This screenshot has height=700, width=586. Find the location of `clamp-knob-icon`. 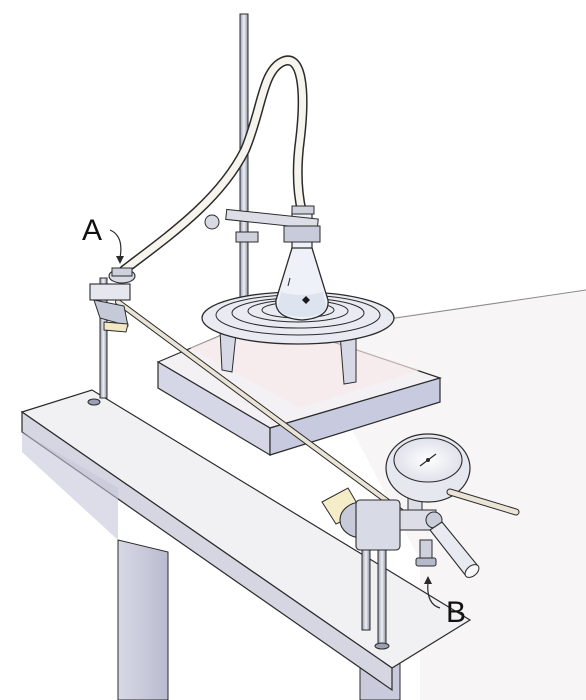

clamp-knob-icon is located at coordinates (212, 222).